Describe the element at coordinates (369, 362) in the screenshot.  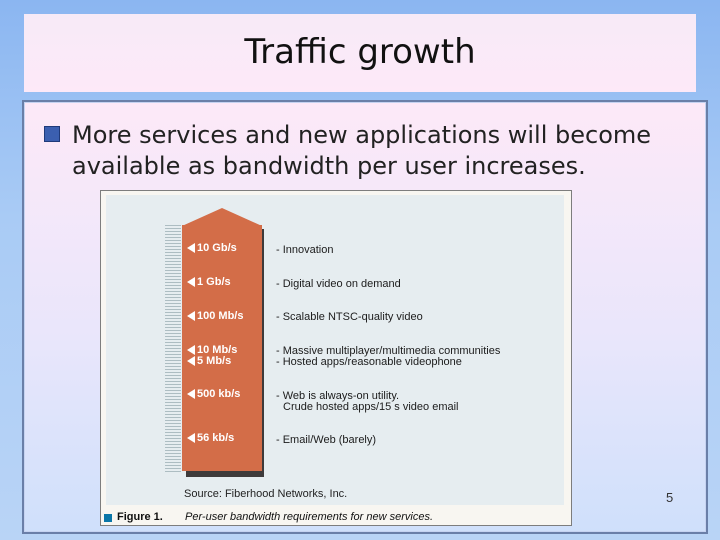
I see `service-hosted-apps: - Hosted apps/reasonable videophone` at that location.